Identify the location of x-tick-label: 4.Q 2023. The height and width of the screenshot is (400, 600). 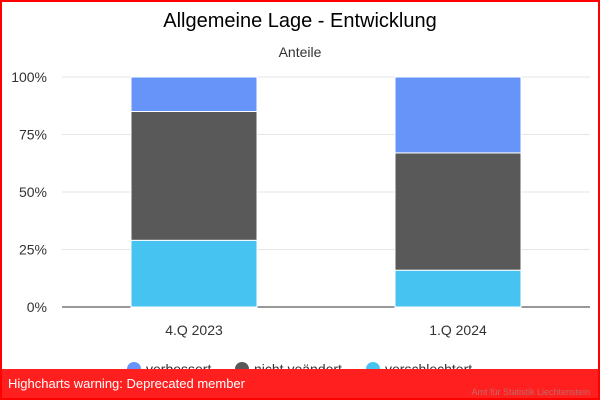
(194, 330).